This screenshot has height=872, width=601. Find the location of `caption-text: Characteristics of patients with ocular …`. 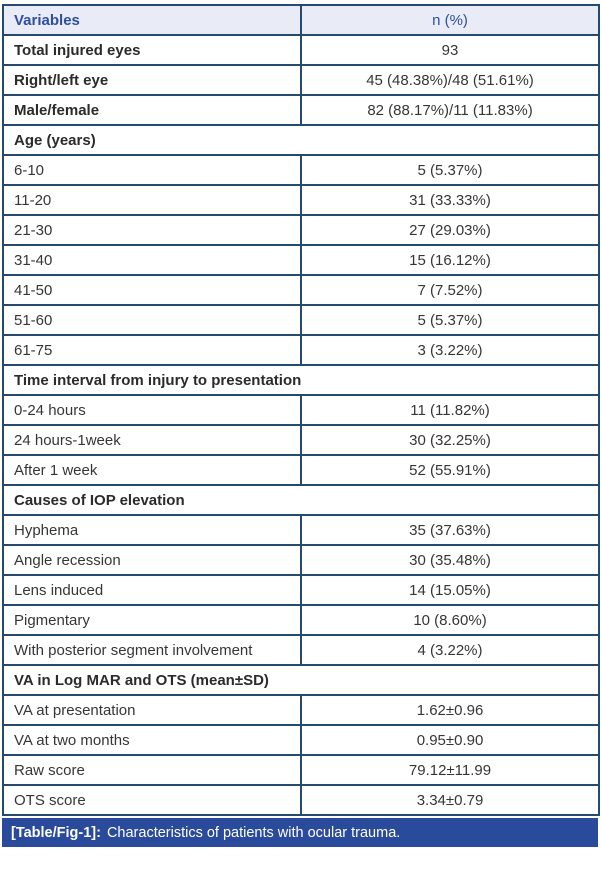

caption-text: Characteristics of patients with ocular … is located at coordinates (253, 832).